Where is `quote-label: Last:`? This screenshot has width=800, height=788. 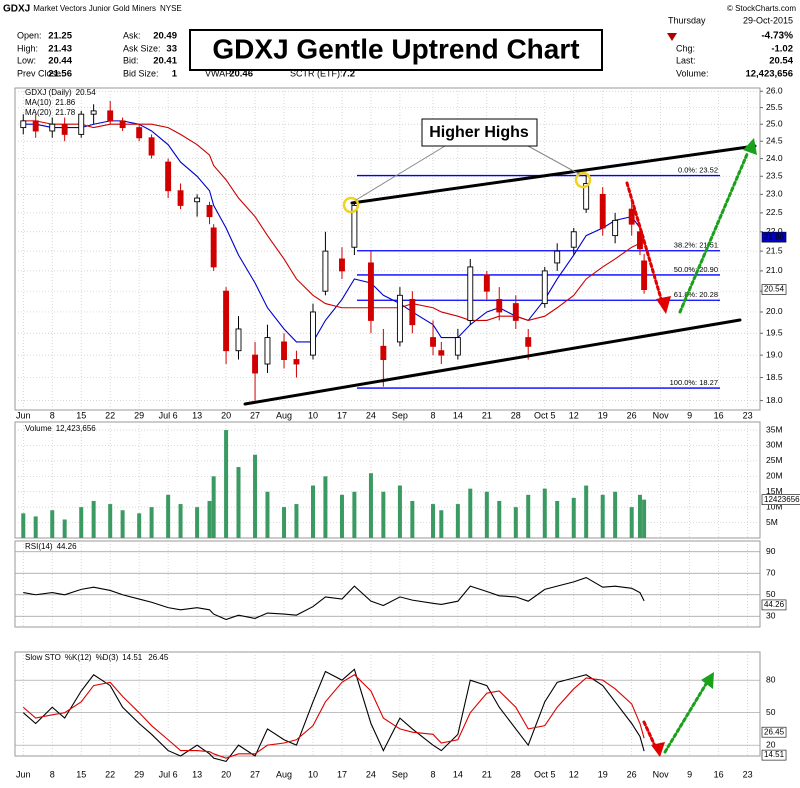
quote-label: Last: is located at coordinates (686, 60).